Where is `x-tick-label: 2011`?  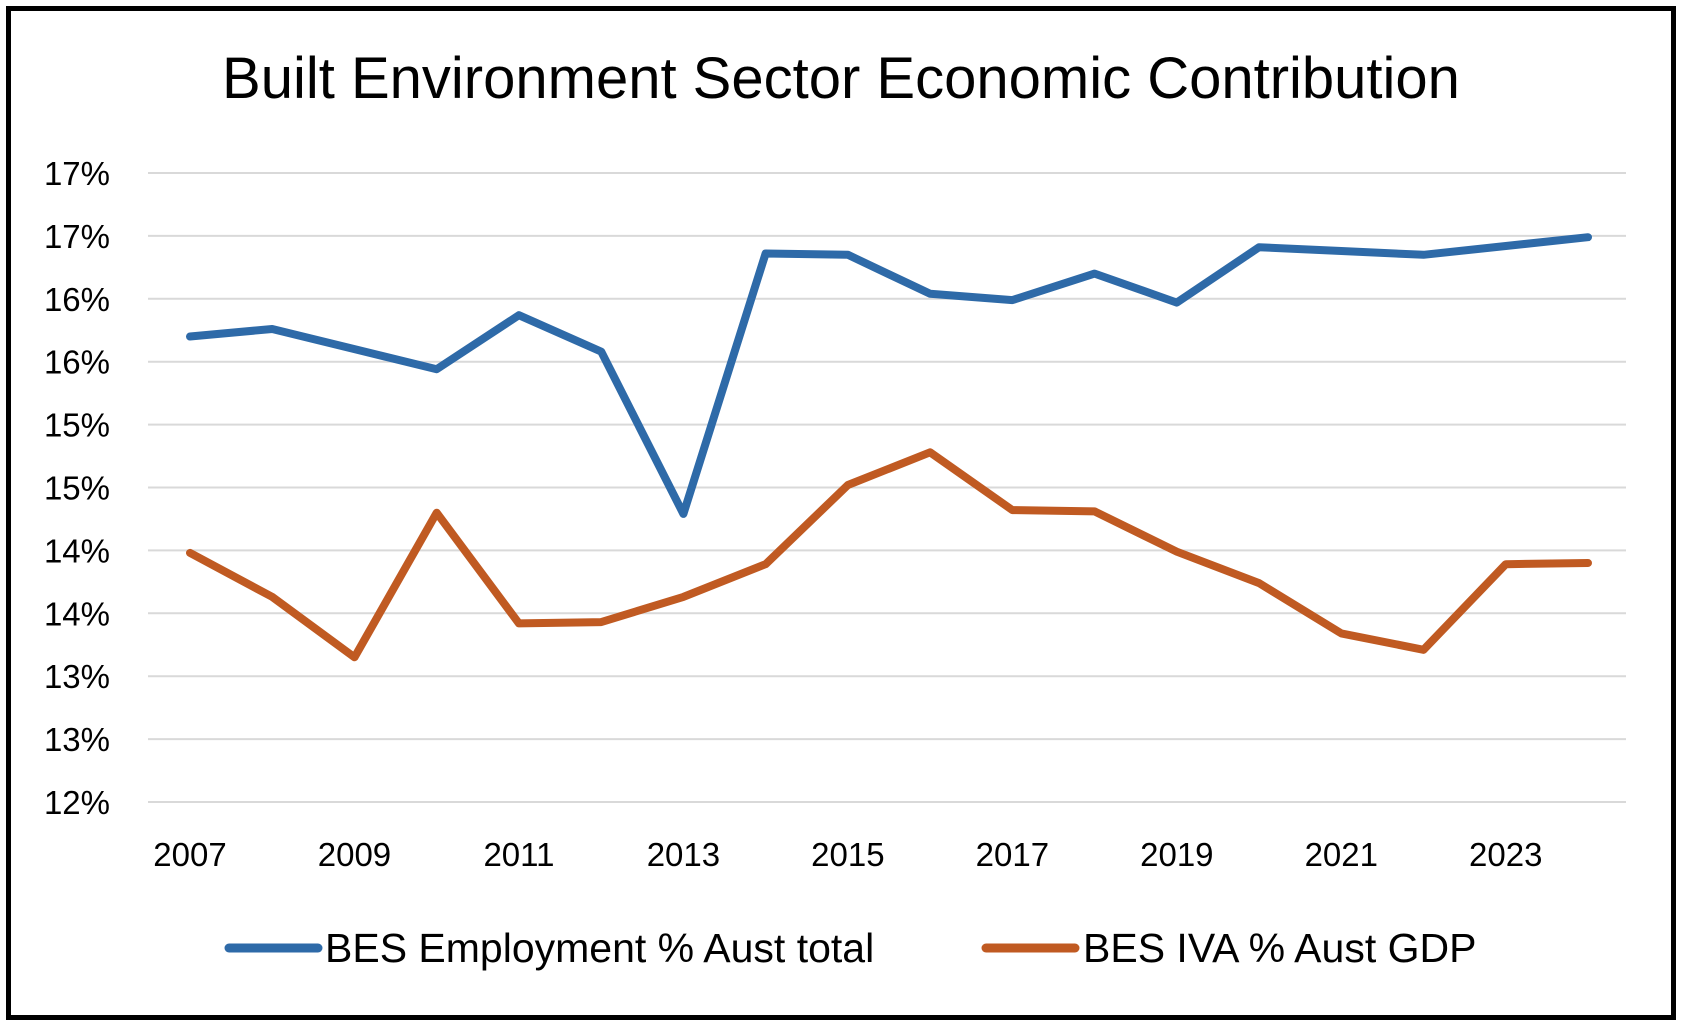
x-tick-label: 2011 is located at coordinates (518, 854).